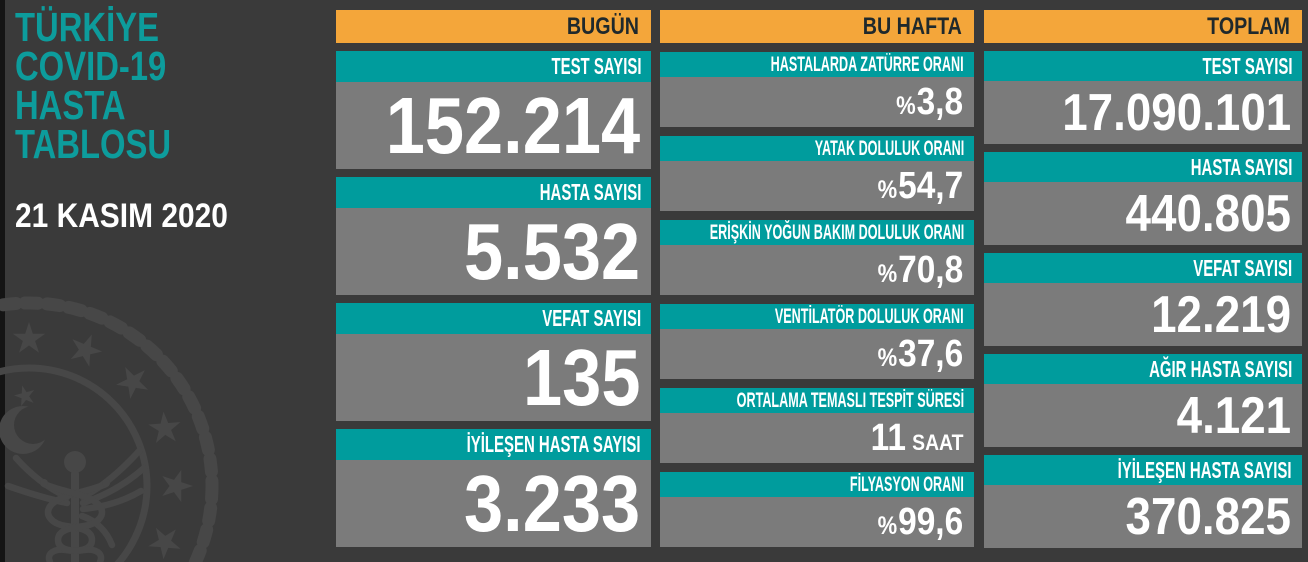 This screenshot has height=562, width=1308. I want to click on stat-row: İYİLEŞEN HASTA SAYISI 3.233, so click(493, 488).